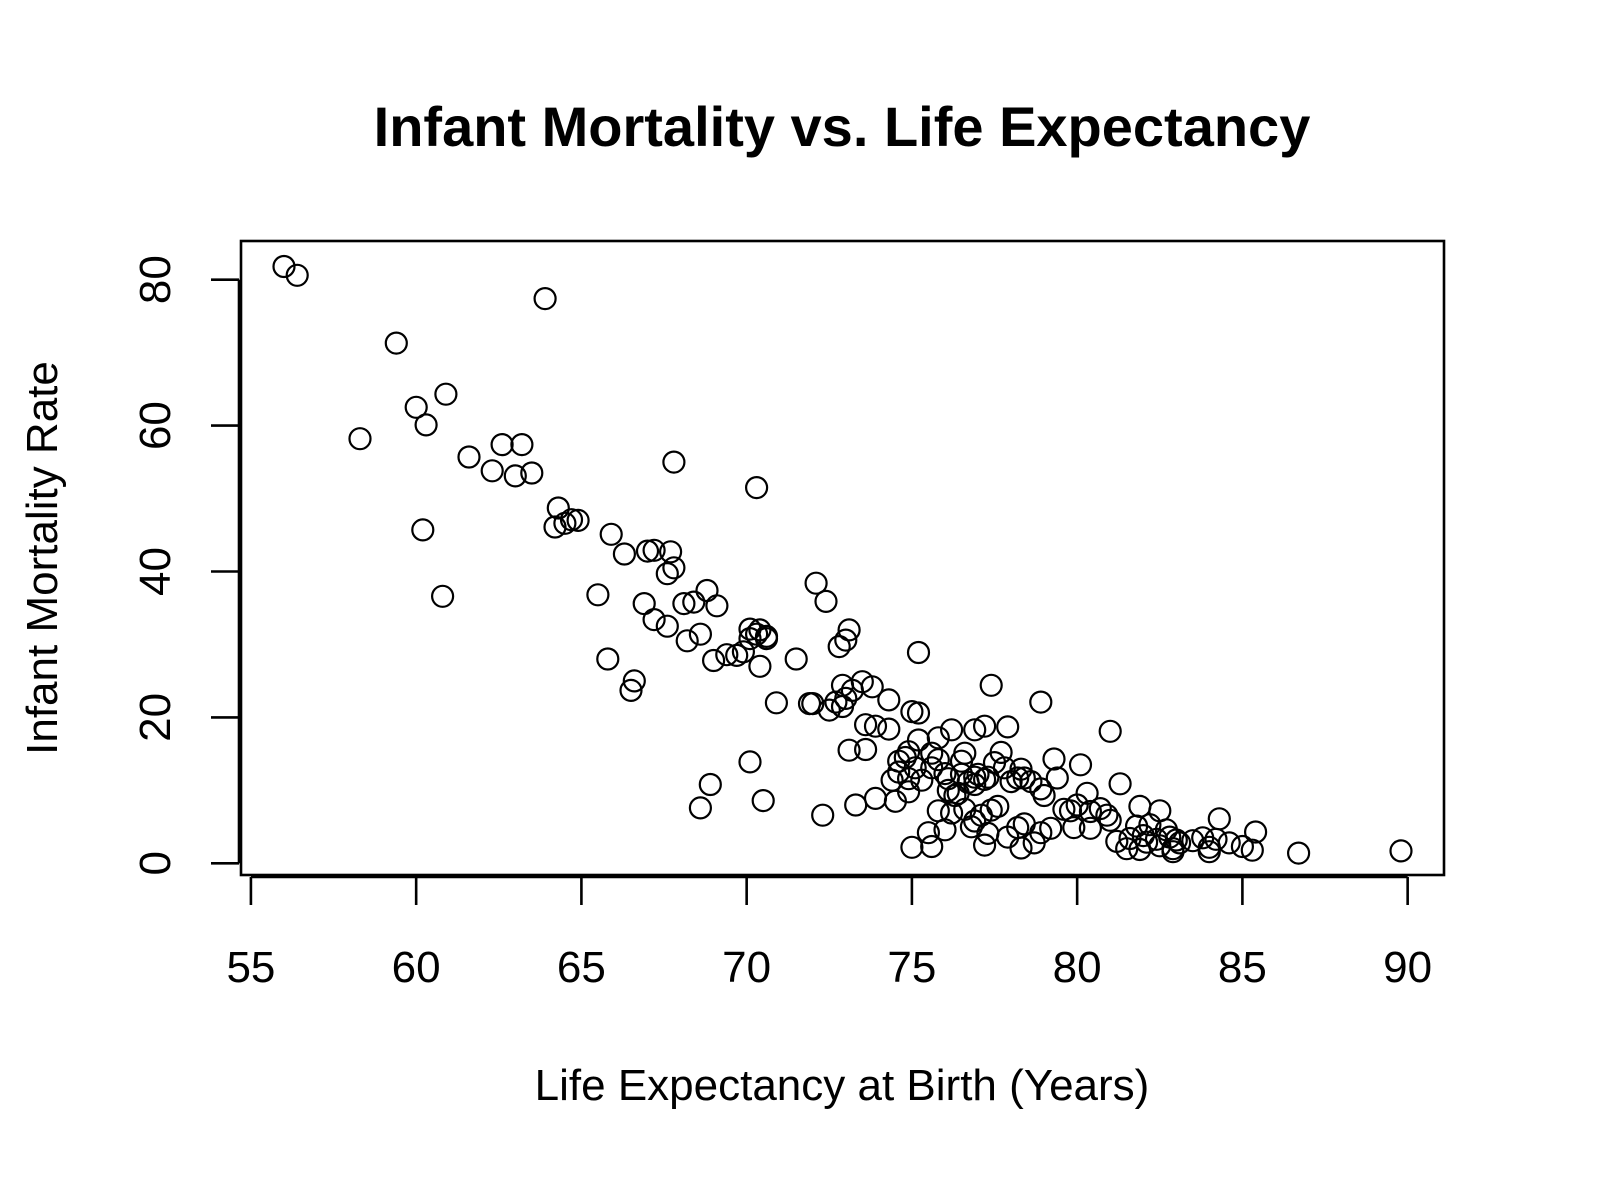  Describe the element at coordinates (186, 565) in the screenshot. I see `y-axis: 0 20 40 60 80` at that location.